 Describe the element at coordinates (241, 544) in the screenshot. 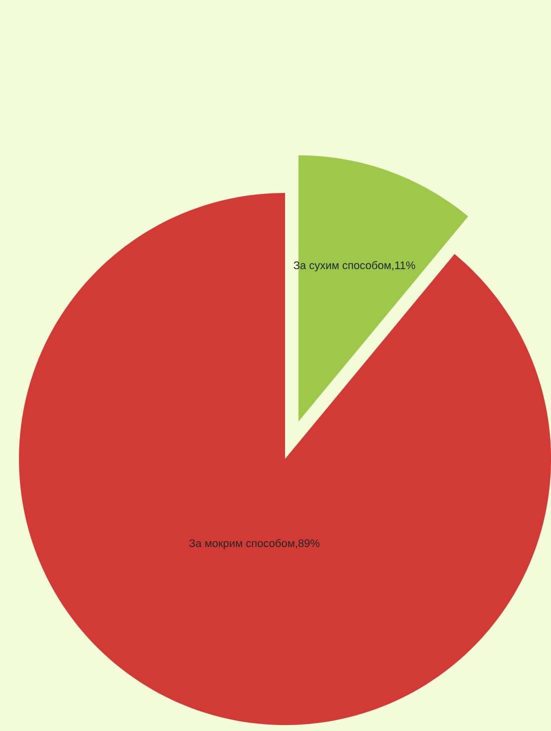

I see `slice-label: За мокрим способом` at that location.